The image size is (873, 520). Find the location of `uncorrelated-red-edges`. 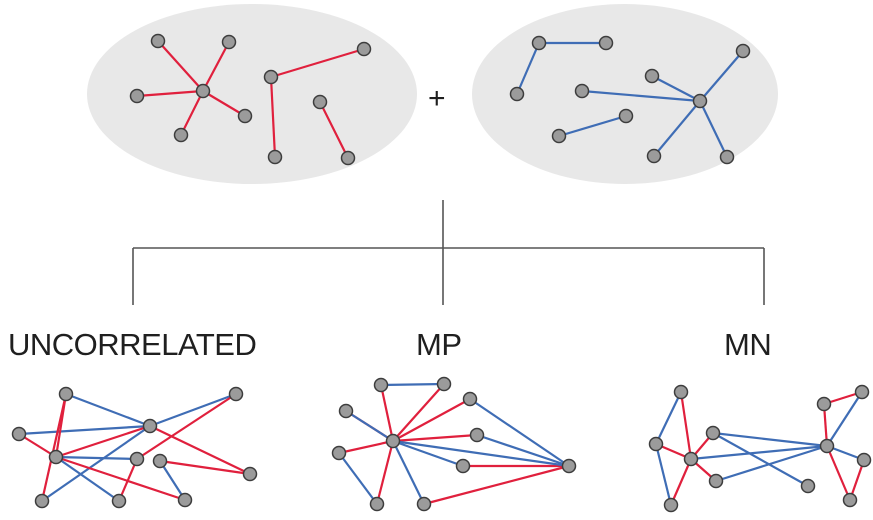

uncorrelated-red-edges is located at coordinates (134, 447).